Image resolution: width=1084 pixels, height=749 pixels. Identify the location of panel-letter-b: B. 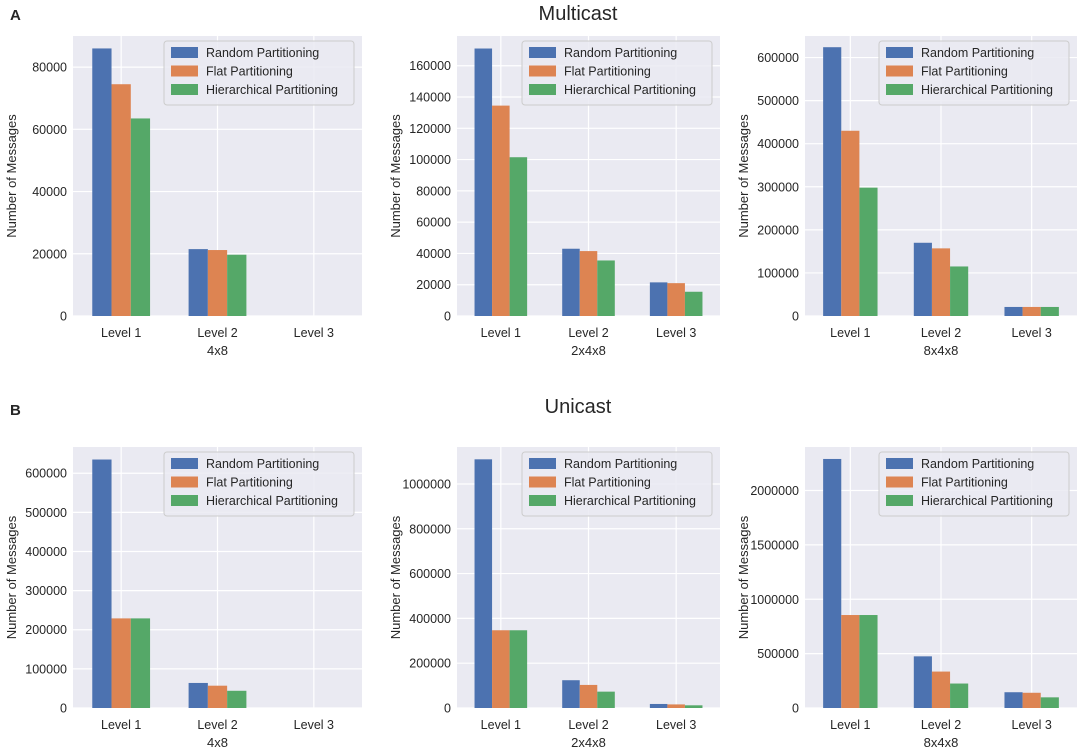
(15, 410).